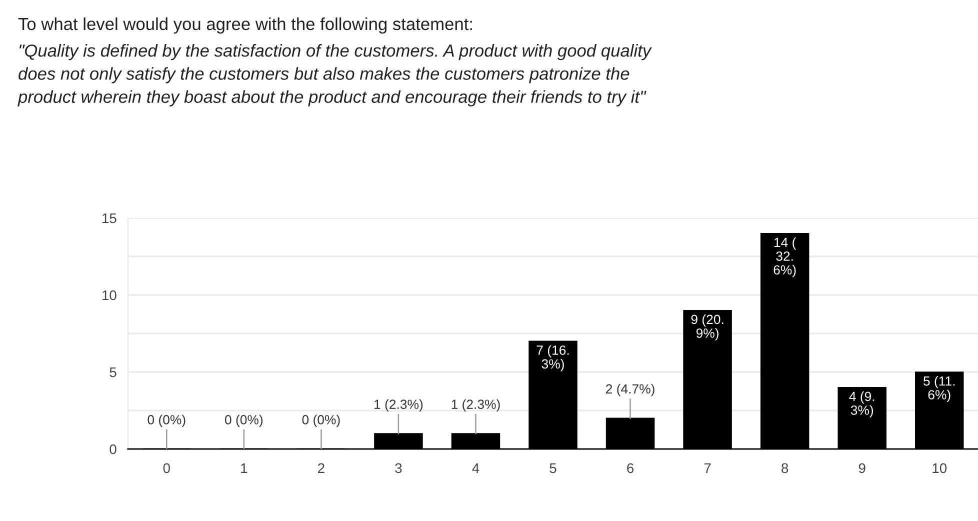 The image size is (978, 521). Describe the element at coordinates (939, 468) in the screenshot. I see `x-tick-label: 10` at that location.